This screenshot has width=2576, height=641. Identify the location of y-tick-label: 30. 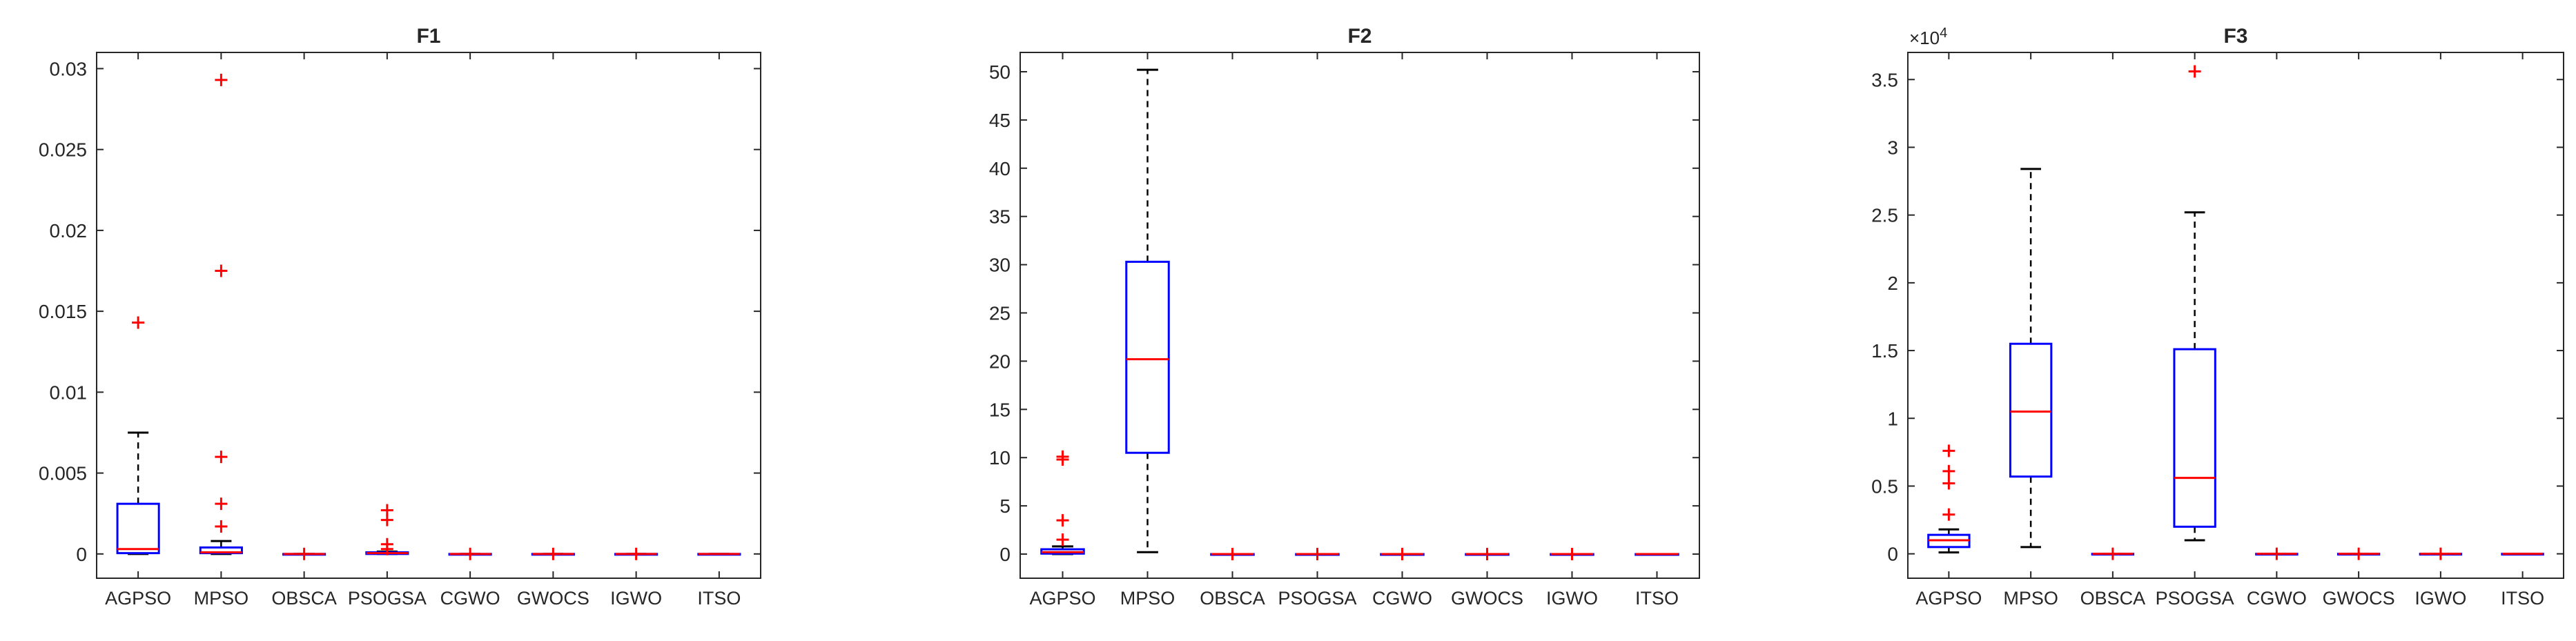
(1000, 265).